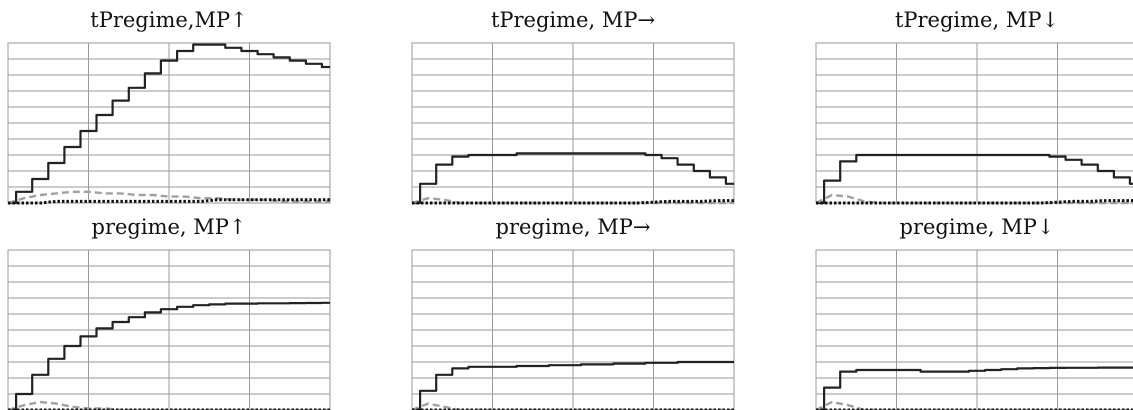 Image resolution: width=1133 pixels, height=410 pixels. I want to click on panel-title: pregime, MP↑, so click(169, 227).